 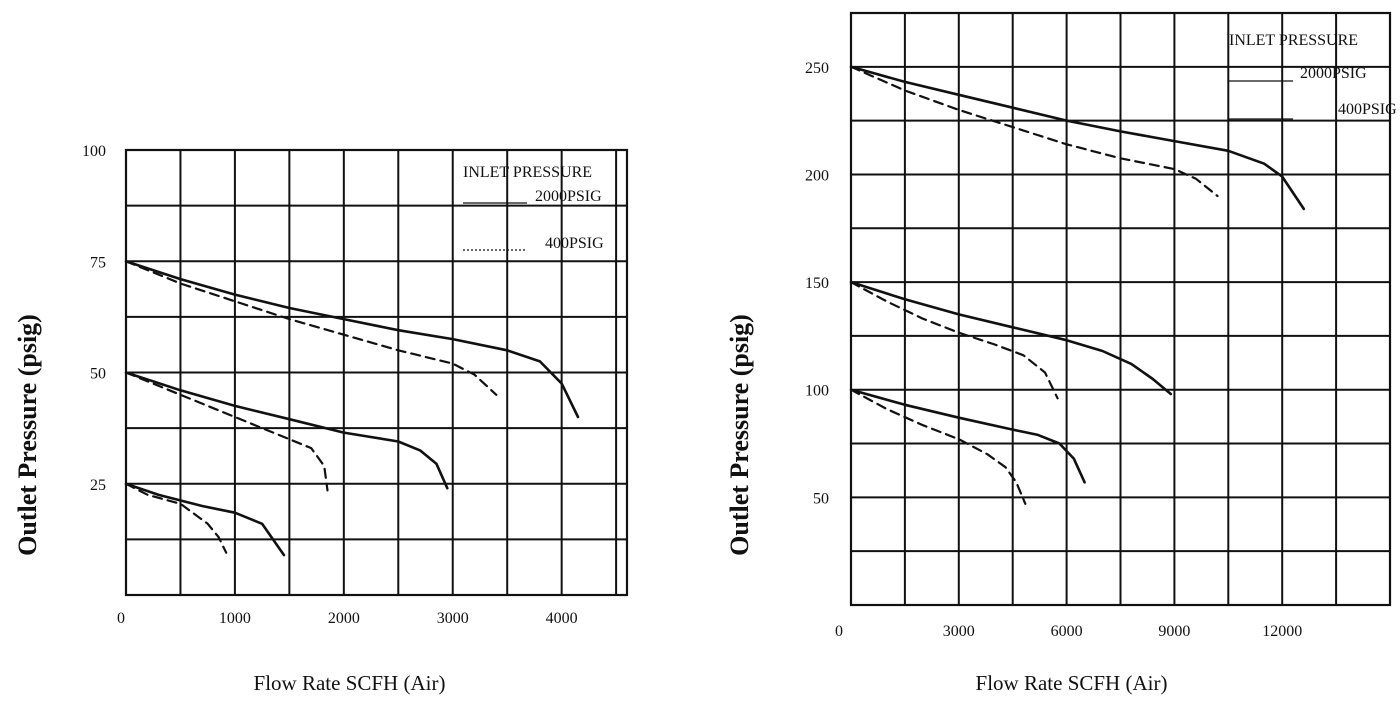 What do you see at coordinates (121, 618) in the screenshot?
I see `left-x-tick-label: 0` at bounding box center [121, 618].